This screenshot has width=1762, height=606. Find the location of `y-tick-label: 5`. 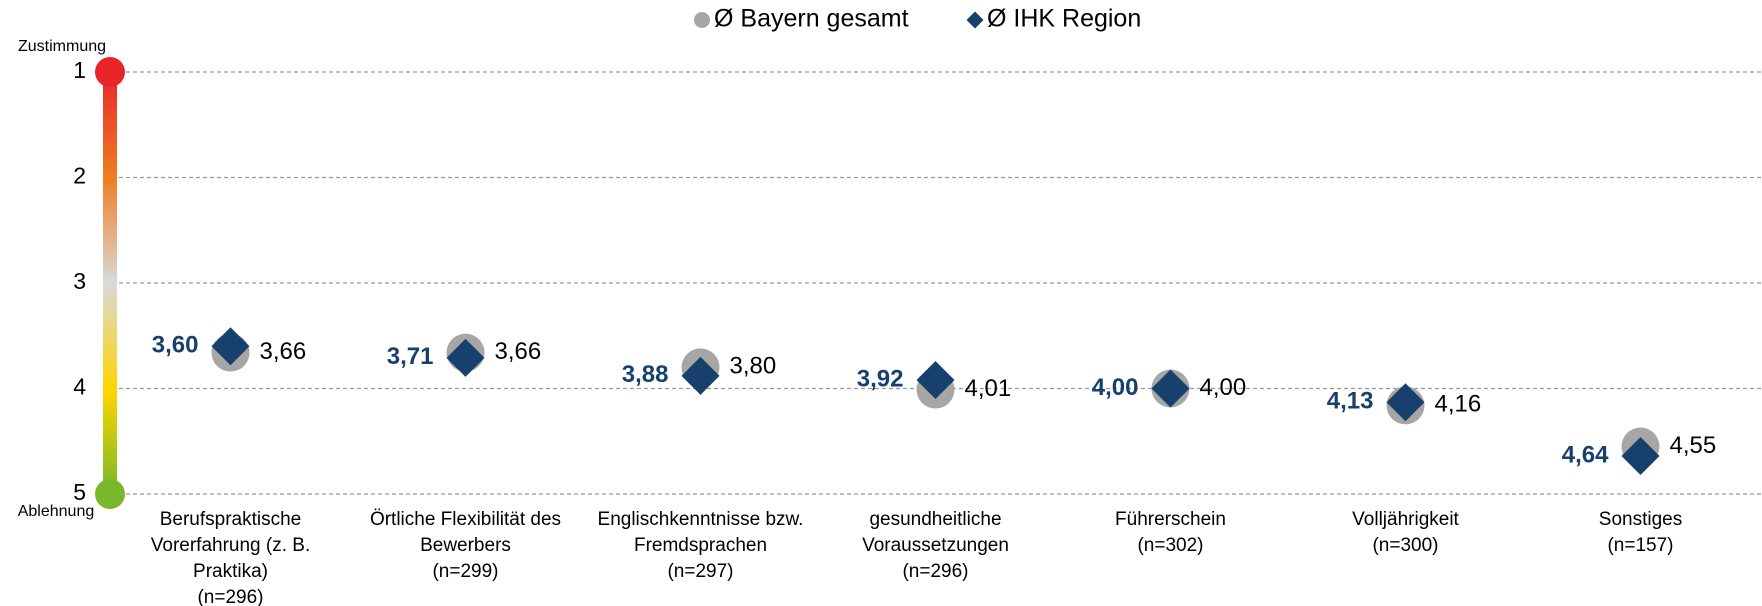

y-tick-label: 5 is located at coordinates (79, 492).